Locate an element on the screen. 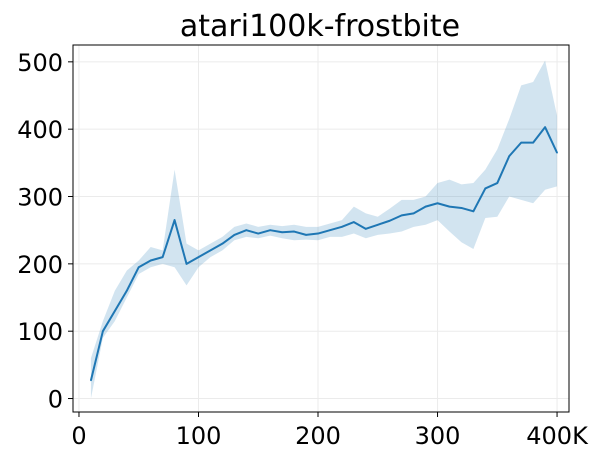 This screenshot has width=592, height=461. y-tick-label: 200 is located at coordinates (40, 265).